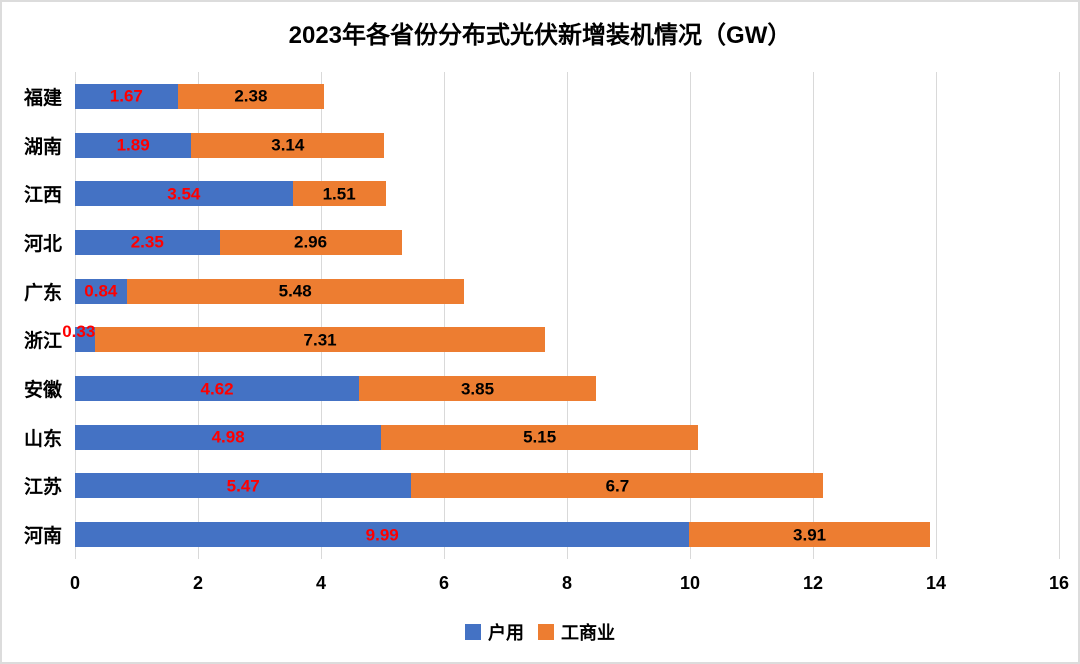 Image resolution: width=1080 pixels, height=664 pixels. I want to click on stacked-bar: 1.89 3.14, so click(230, 145).